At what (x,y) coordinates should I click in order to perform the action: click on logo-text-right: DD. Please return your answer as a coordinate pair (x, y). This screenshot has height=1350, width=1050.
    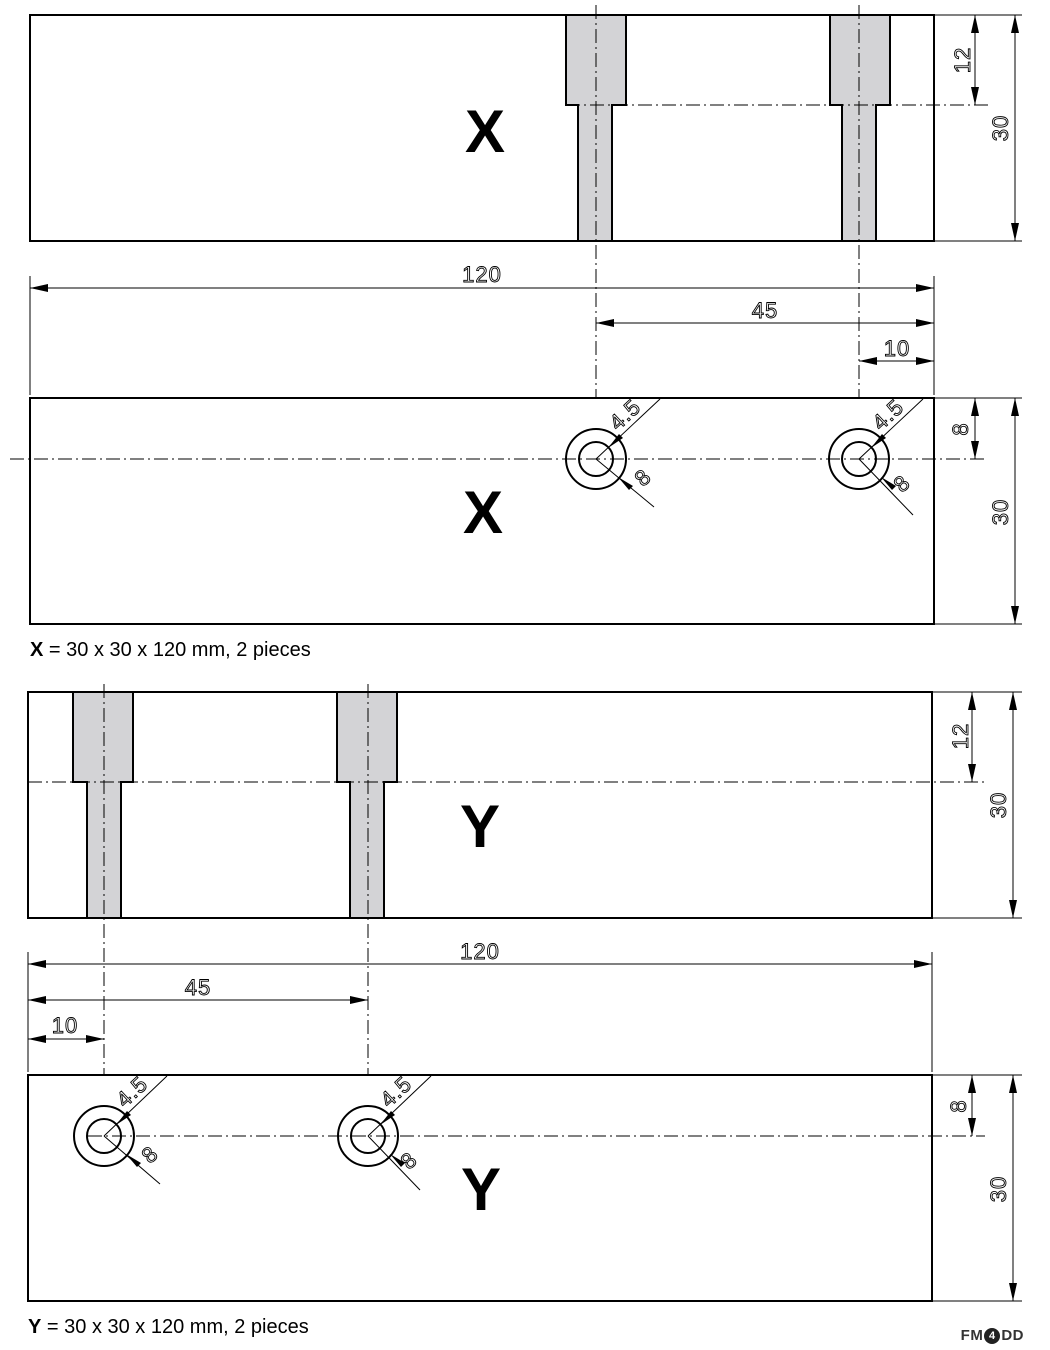
    Looking at the image, I should click on (1012, 1335).